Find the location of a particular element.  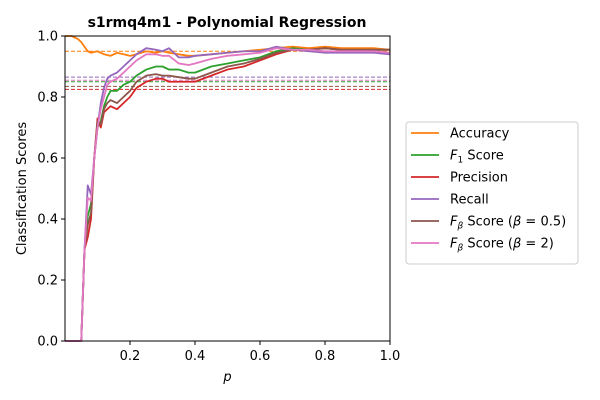

x-tick-label-4: 1.0 is located at coordinates (390, 356).